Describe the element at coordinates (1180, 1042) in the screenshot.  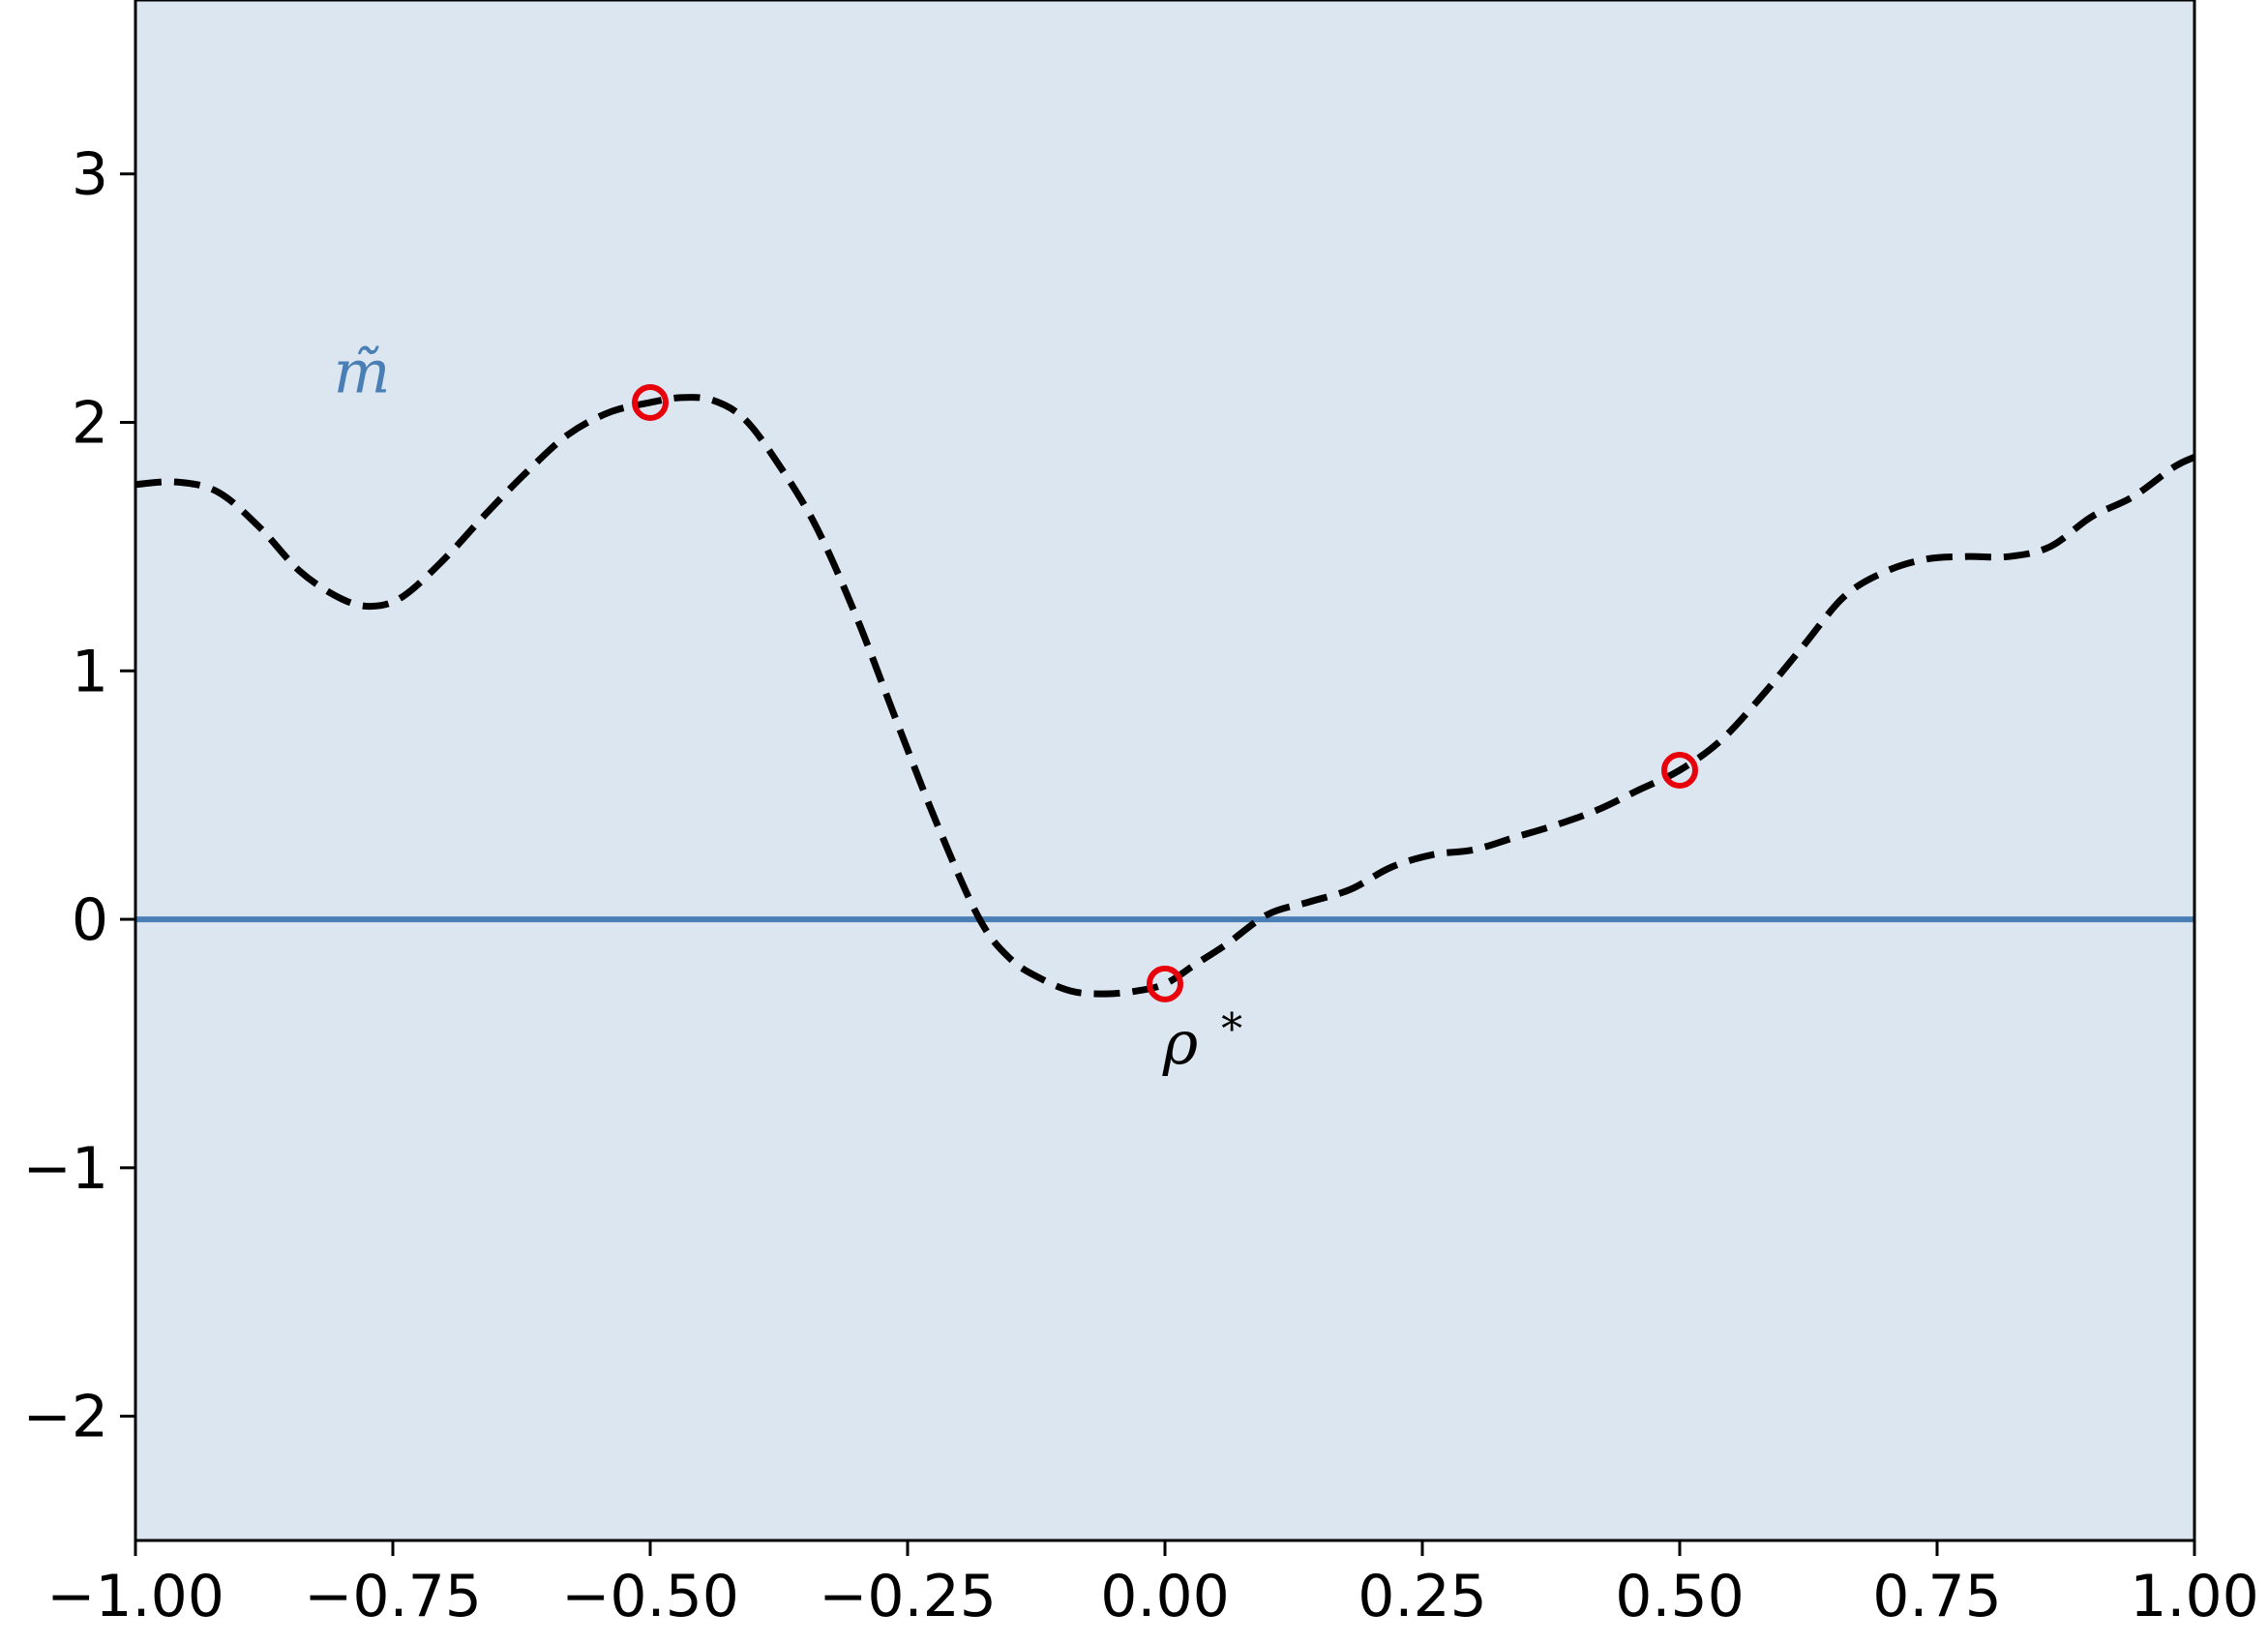
I see `annotation-label: ρ` at that location.